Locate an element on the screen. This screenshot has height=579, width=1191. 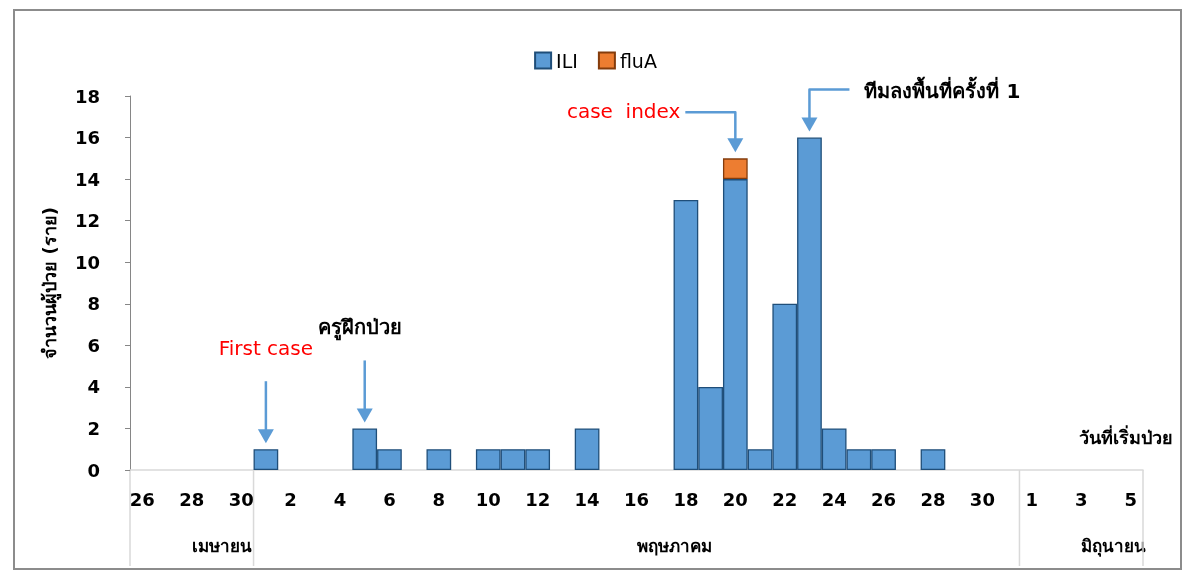
legend-label: fluA is located at coordinates (638, 60).